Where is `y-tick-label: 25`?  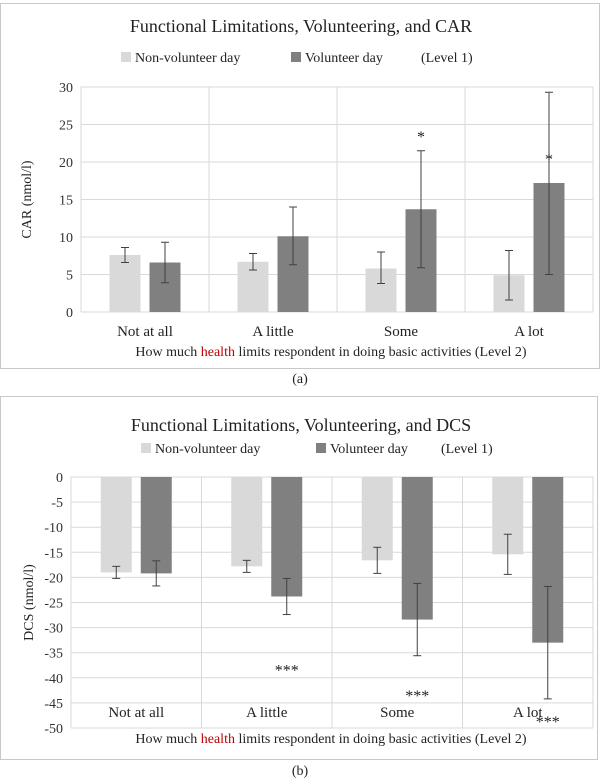 y-tick-label: 25 is located at coordinates (66, 126).